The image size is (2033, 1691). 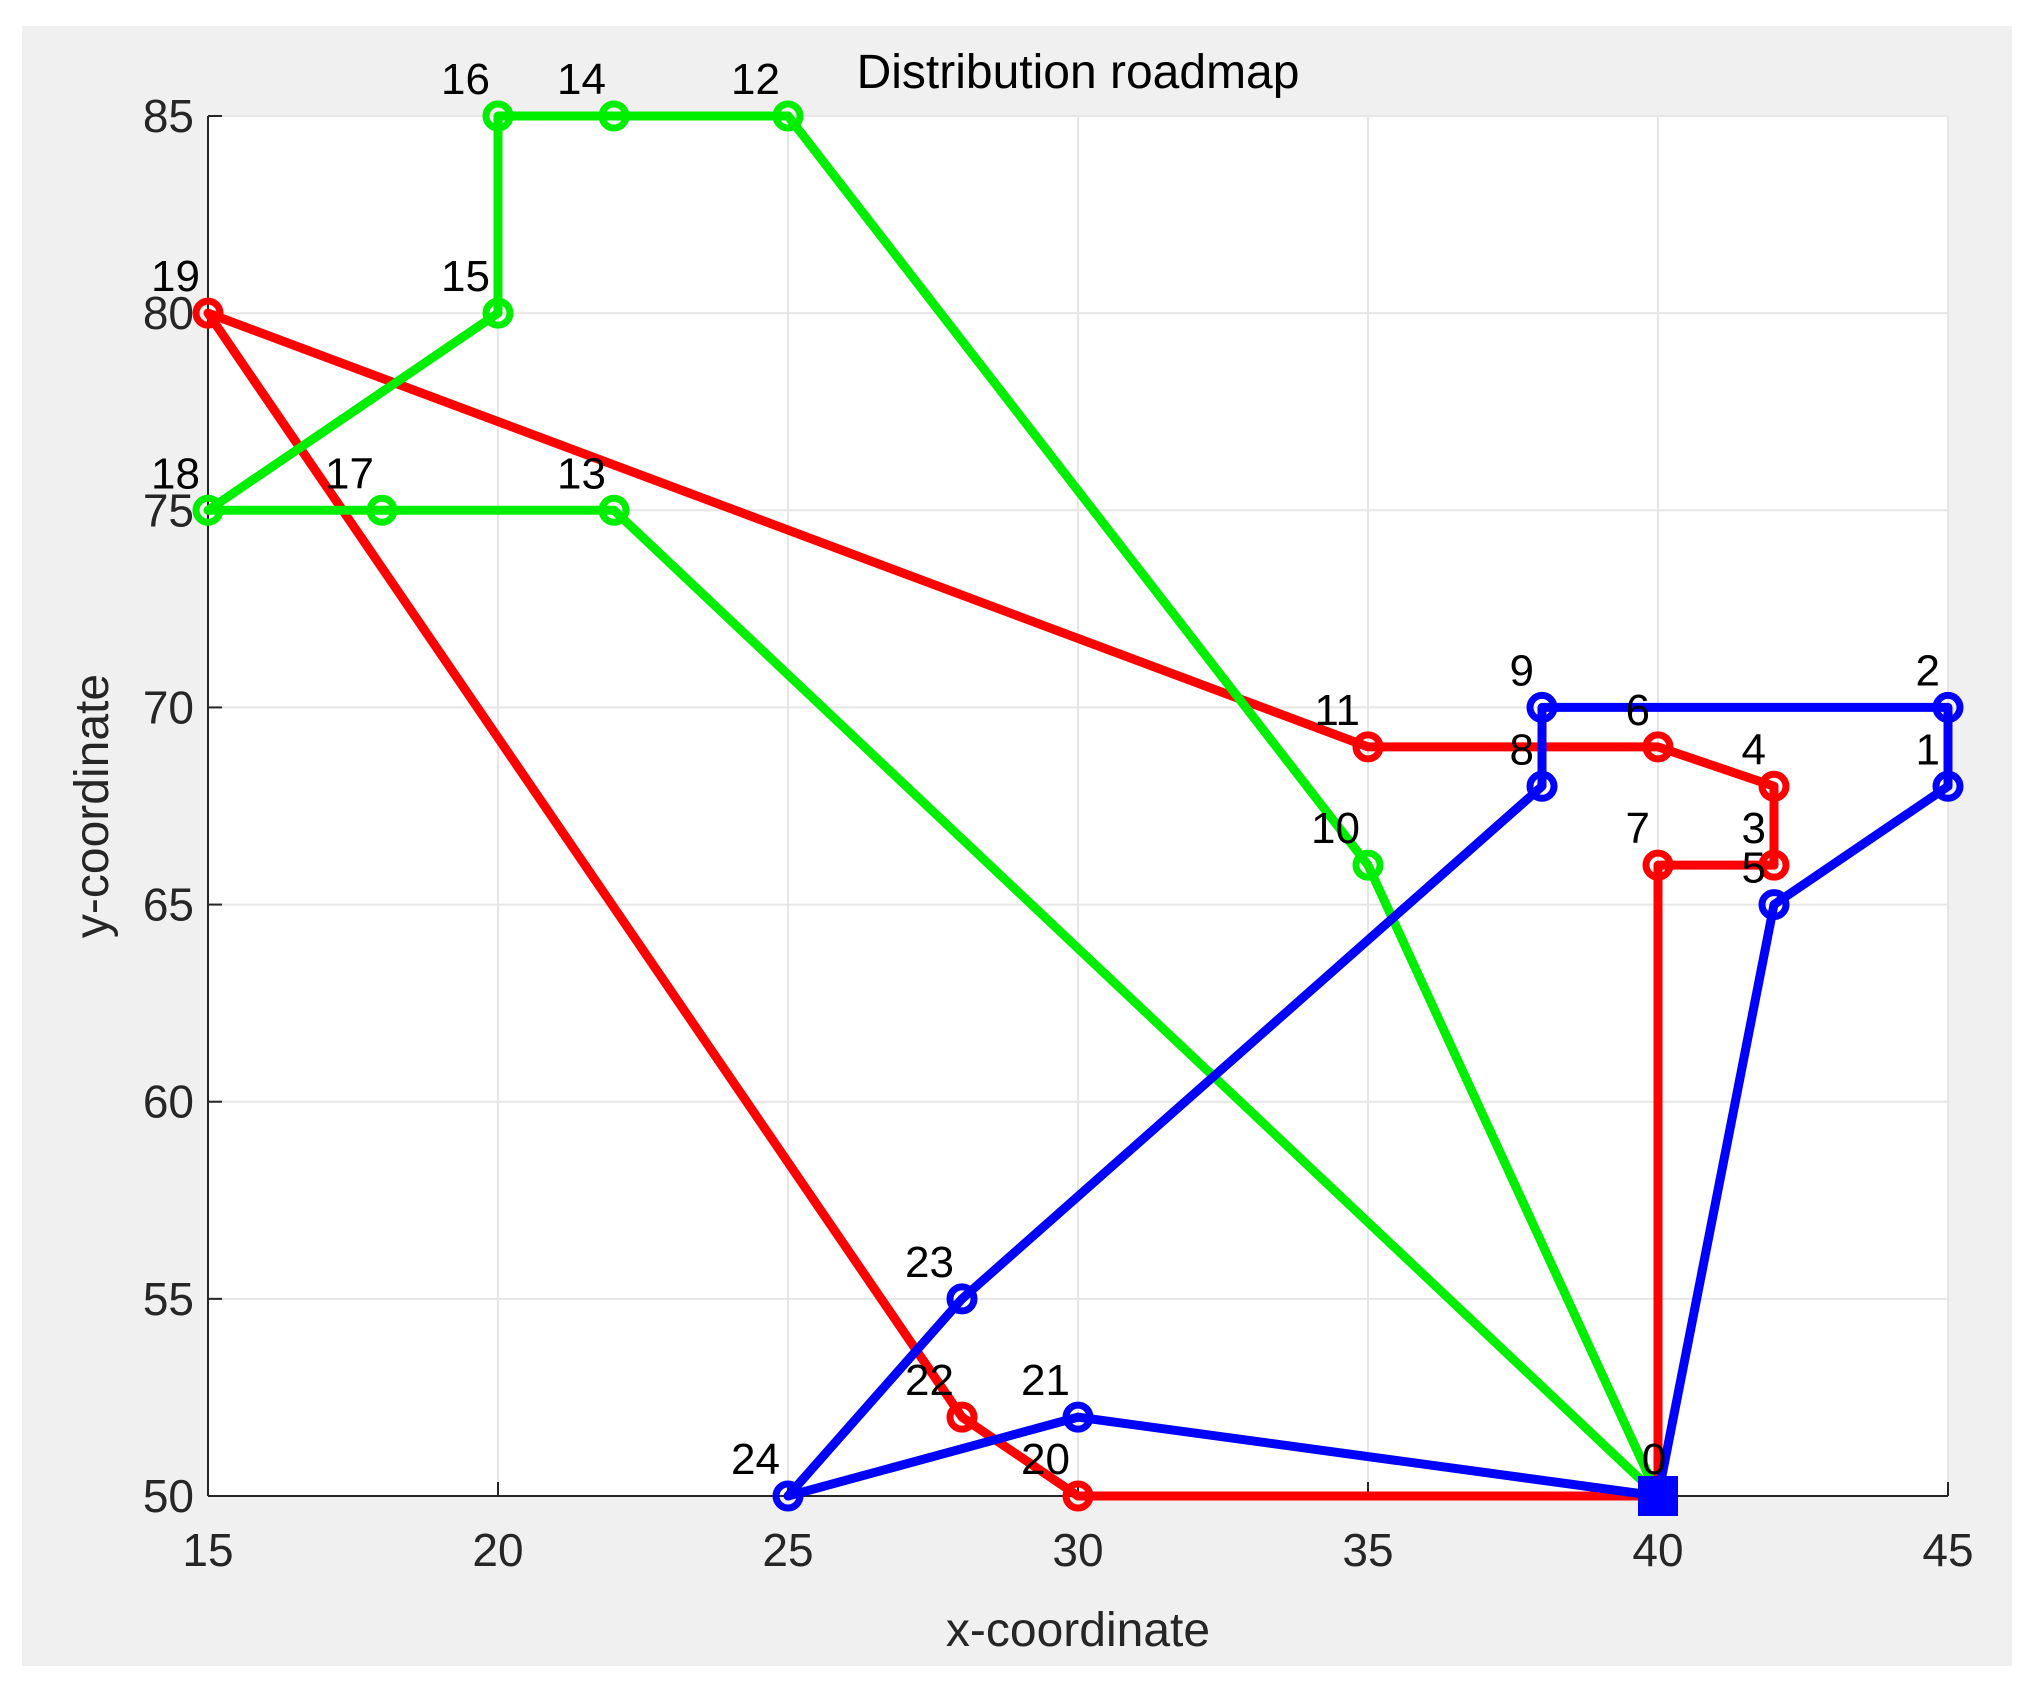 I want to click on depot-marker, so click(x=1658, y=1496).